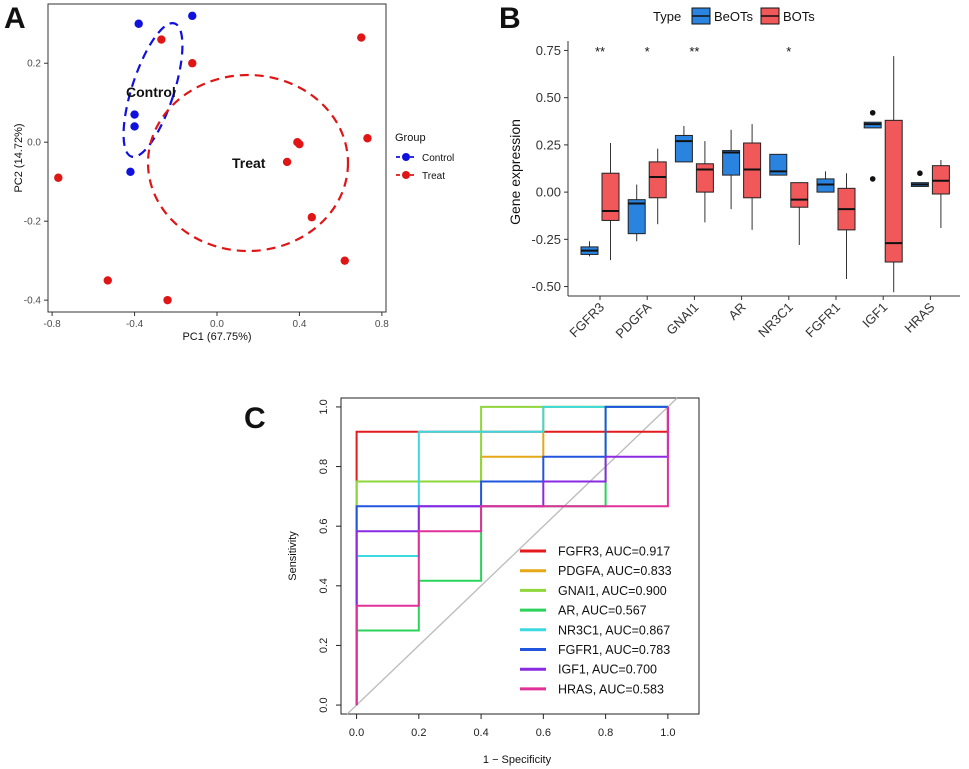 Image resolution: width=969 pixels, height=769 pixels. I want to click on control-group-label: Control, so click(151, 92).